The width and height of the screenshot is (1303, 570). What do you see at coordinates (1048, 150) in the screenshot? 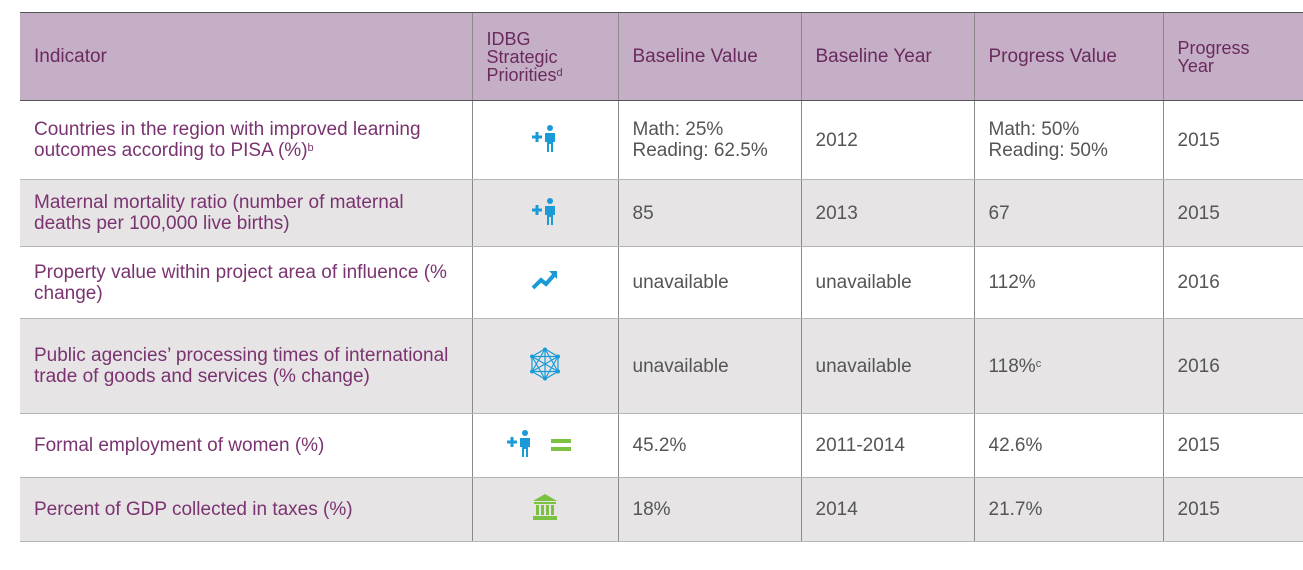
I see `cell-line: Reading: 50%` at bounding box center [1048, 150].